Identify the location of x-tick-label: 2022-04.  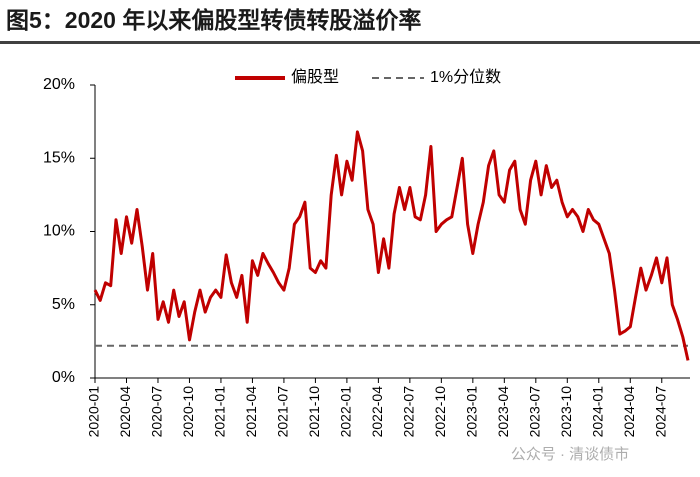
(377, 412).